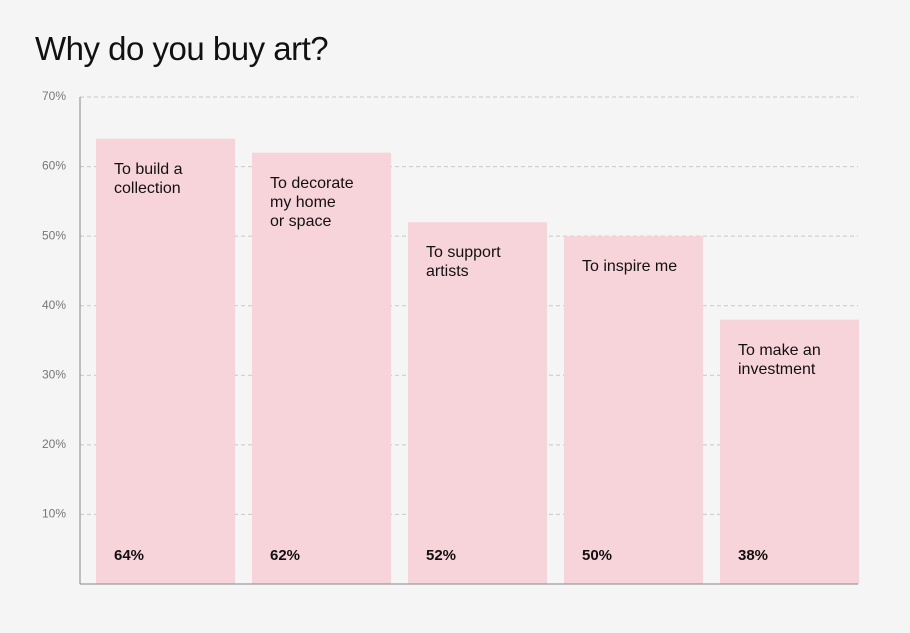 The width and height of the screenshot is (910, 633). What do you see at coordinates (129, 555) in the screenshot?
I see `value-label: 64%` at bounding box center [129, 555].